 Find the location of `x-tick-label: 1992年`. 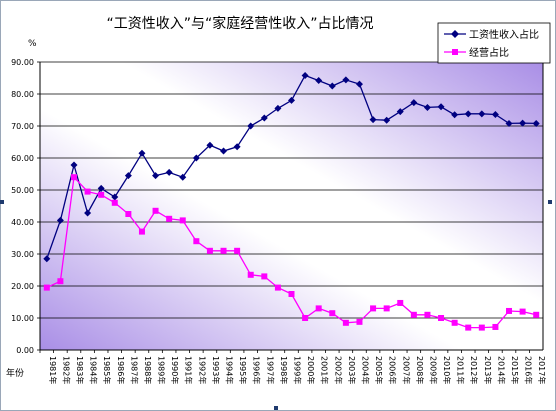

x-tick-label: 1992年 is located at coordinates (202, 370).